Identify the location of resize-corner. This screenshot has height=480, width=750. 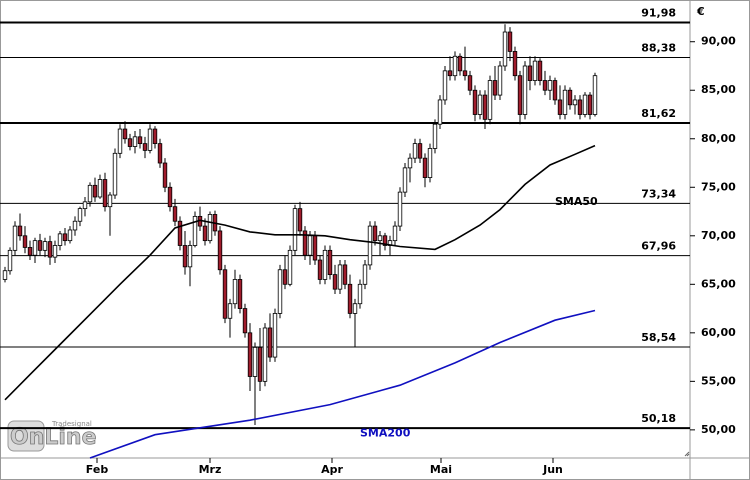
(687, 454).